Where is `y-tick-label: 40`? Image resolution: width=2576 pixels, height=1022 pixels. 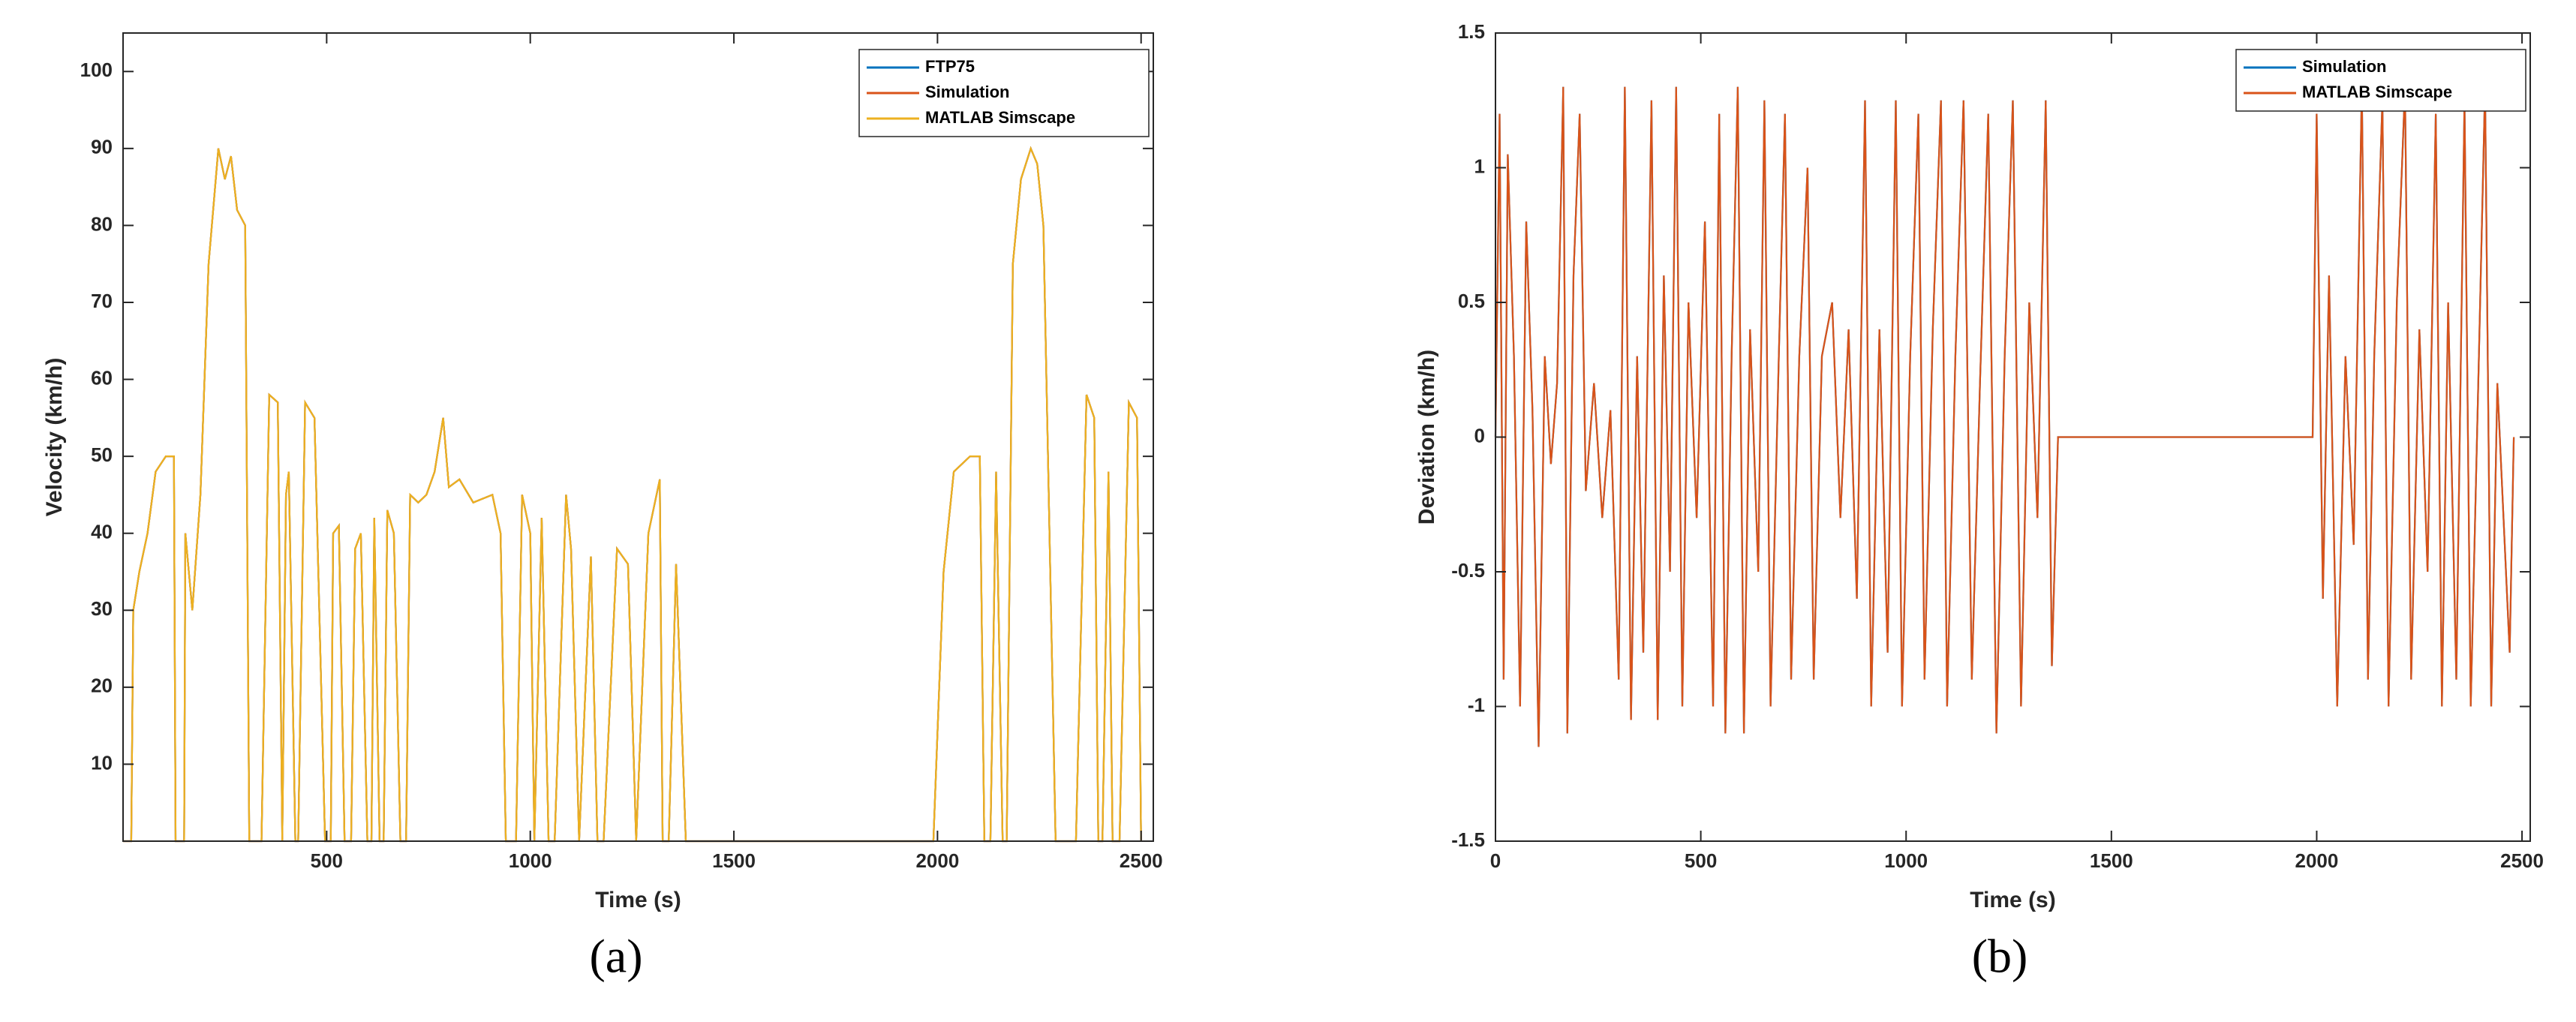
y-tick-label: 40 is located at coordinates (102, 532).